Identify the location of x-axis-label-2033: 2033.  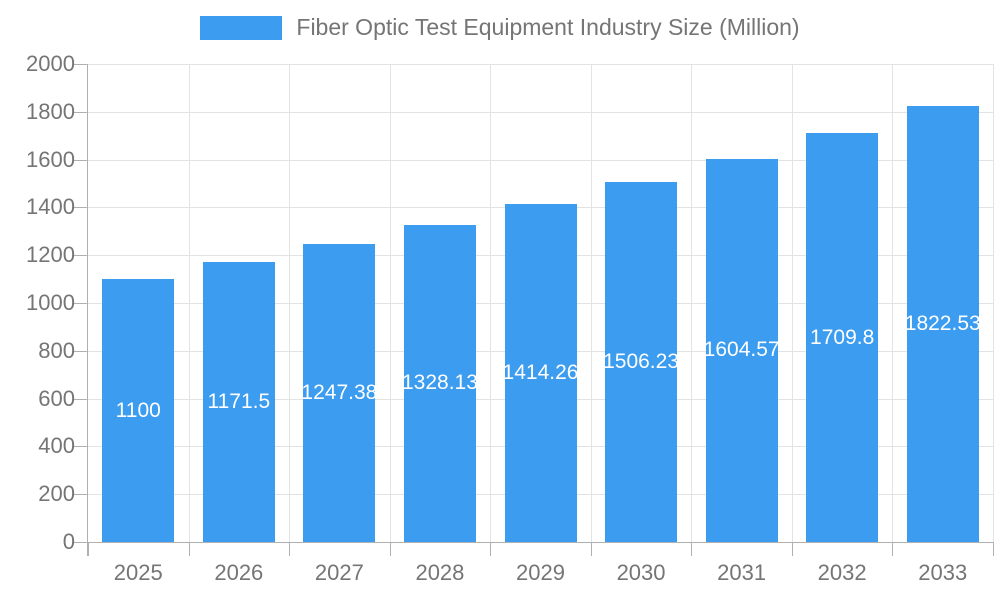
(943, 572).